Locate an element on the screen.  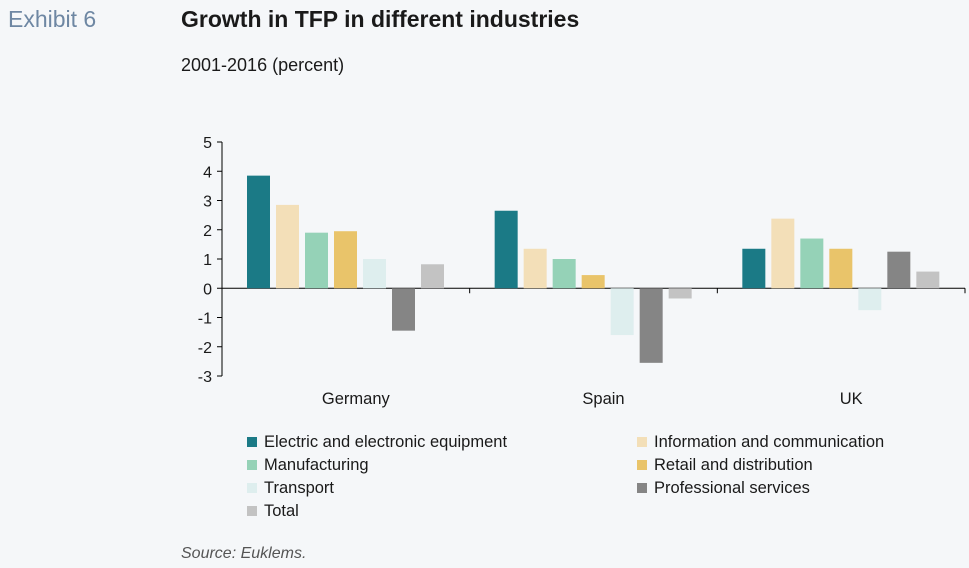
x-category-label: UK is located at coordinates (851, 399).